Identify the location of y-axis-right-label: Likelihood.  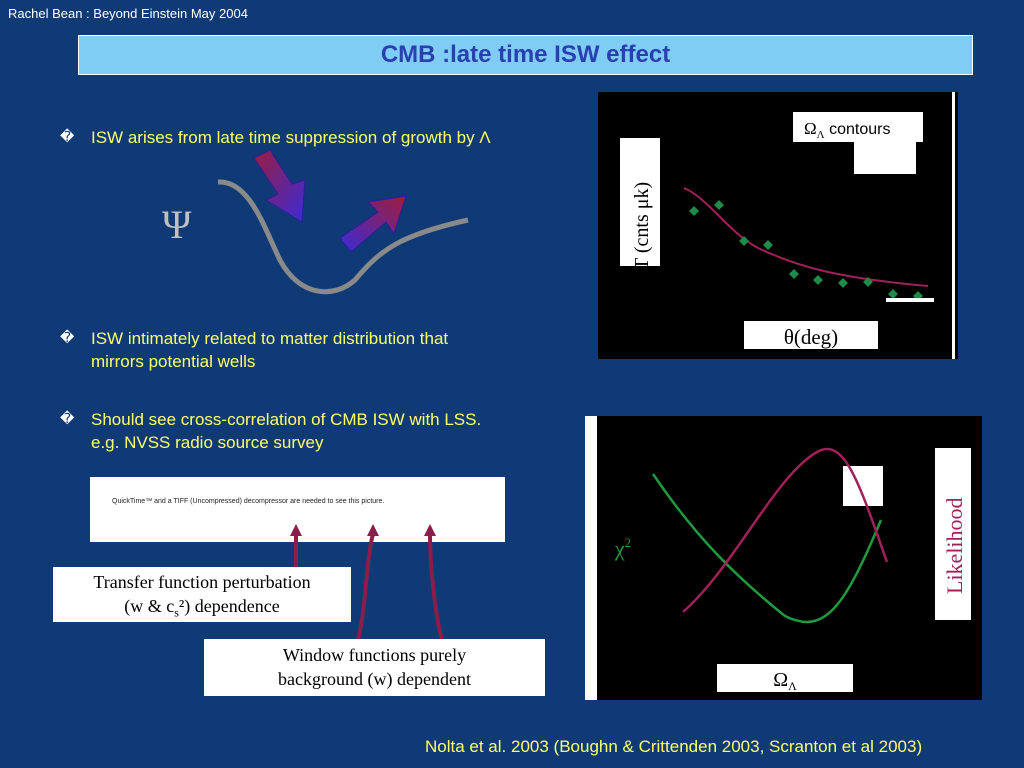
(954, 545).